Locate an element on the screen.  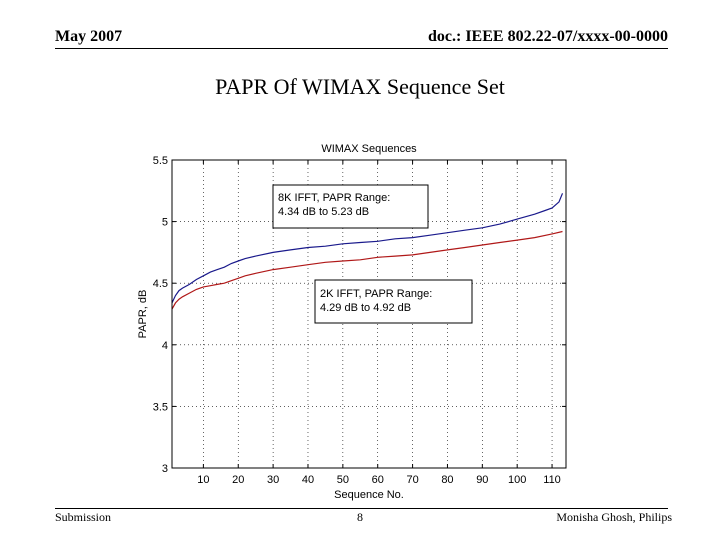
y-tick-label: 3 is located at coordinates (165, 469).